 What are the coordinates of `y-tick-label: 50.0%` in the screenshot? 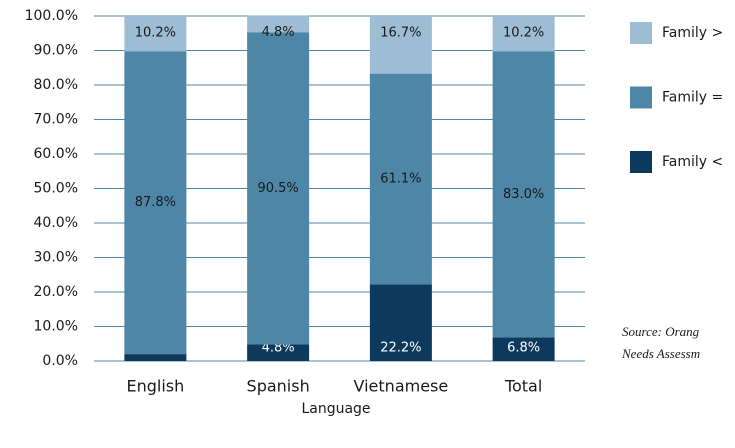 It's located at (56, 189).